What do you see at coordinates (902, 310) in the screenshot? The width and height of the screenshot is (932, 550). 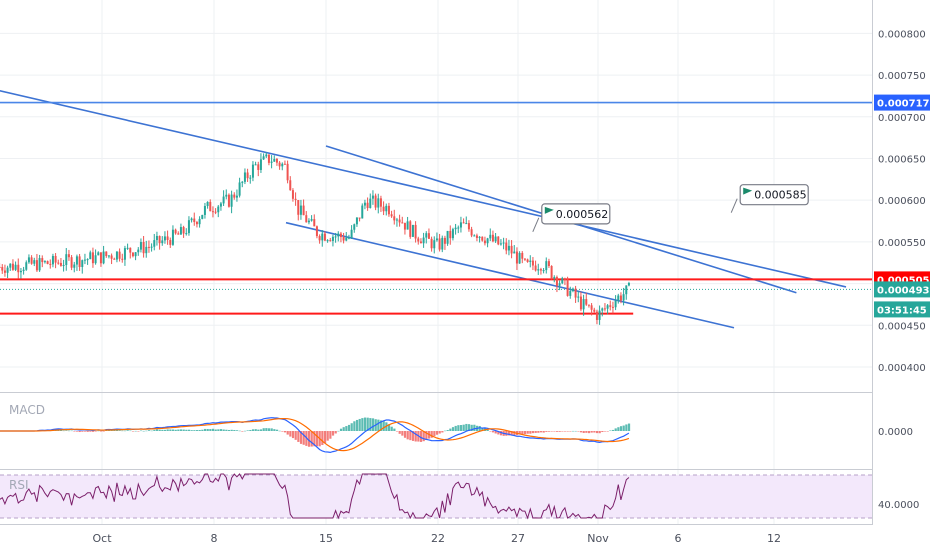 I see `price-tag-label: 03:51:45` at bounding box center [902, 310].